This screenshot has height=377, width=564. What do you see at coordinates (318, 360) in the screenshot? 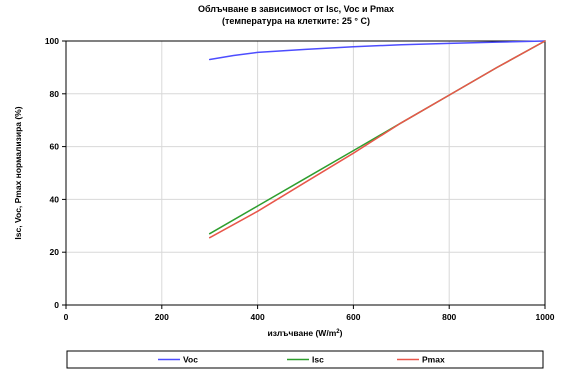
I see `legend-label-isc: Isc` at bounding box center [318, 360].